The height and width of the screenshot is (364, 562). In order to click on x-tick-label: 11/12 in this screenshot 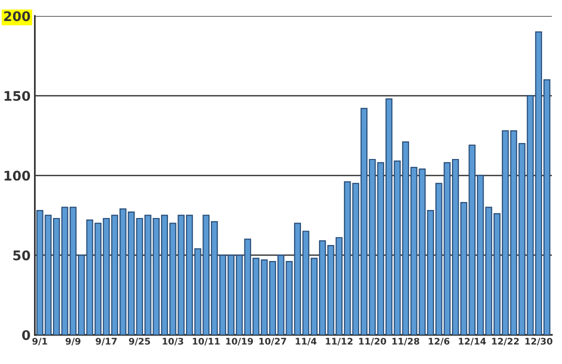, I will do `click(339, 342)`.